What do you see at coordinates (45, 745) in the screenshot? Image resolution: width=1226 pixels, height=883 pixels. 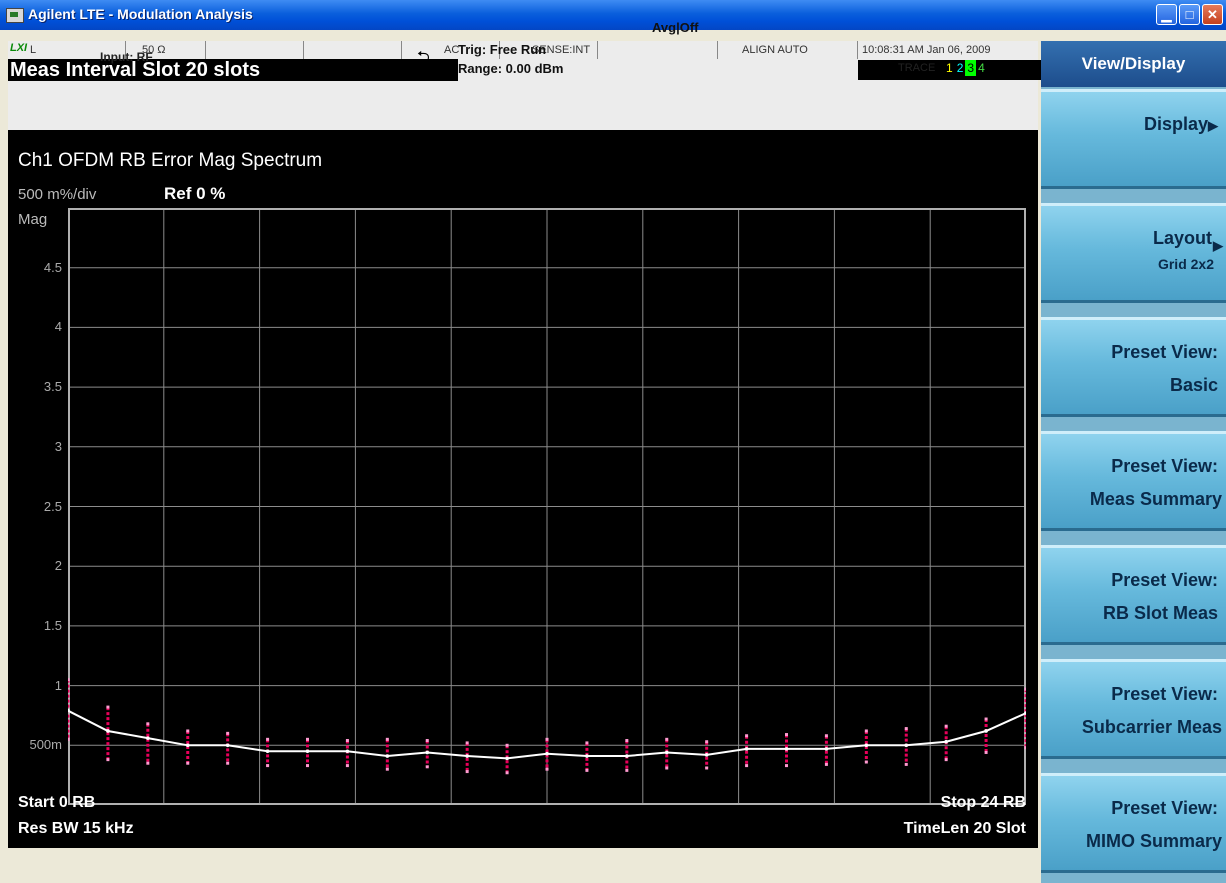 I see `y-tick-label: 500m` at bounding box center [45, 745].